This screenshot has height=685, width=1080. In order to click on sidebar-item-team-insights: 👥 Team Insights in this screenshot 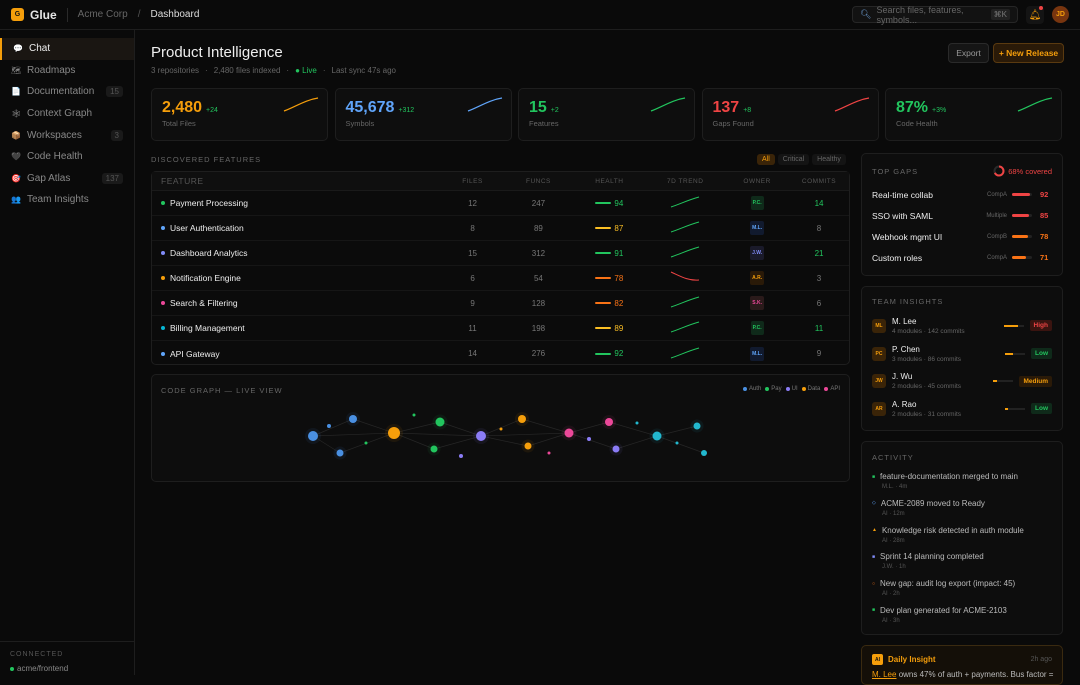, I will do `click(67, 200)`.